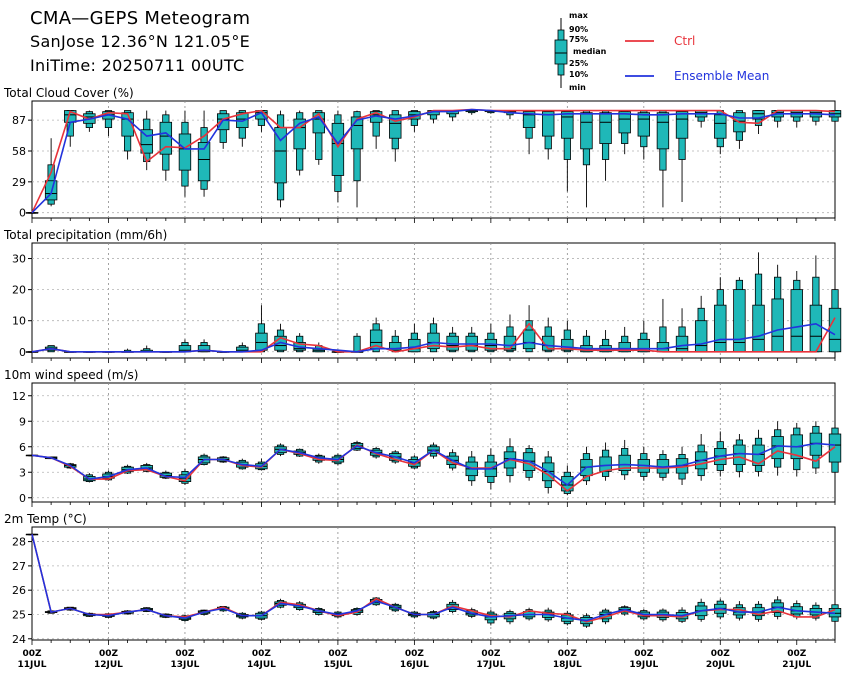 The height and width of the screenshot is (680, 858). Describe the element at coordinates (684, 41) in the screenshot. I see `legend-ctrl-label: Ctrl` at that location.